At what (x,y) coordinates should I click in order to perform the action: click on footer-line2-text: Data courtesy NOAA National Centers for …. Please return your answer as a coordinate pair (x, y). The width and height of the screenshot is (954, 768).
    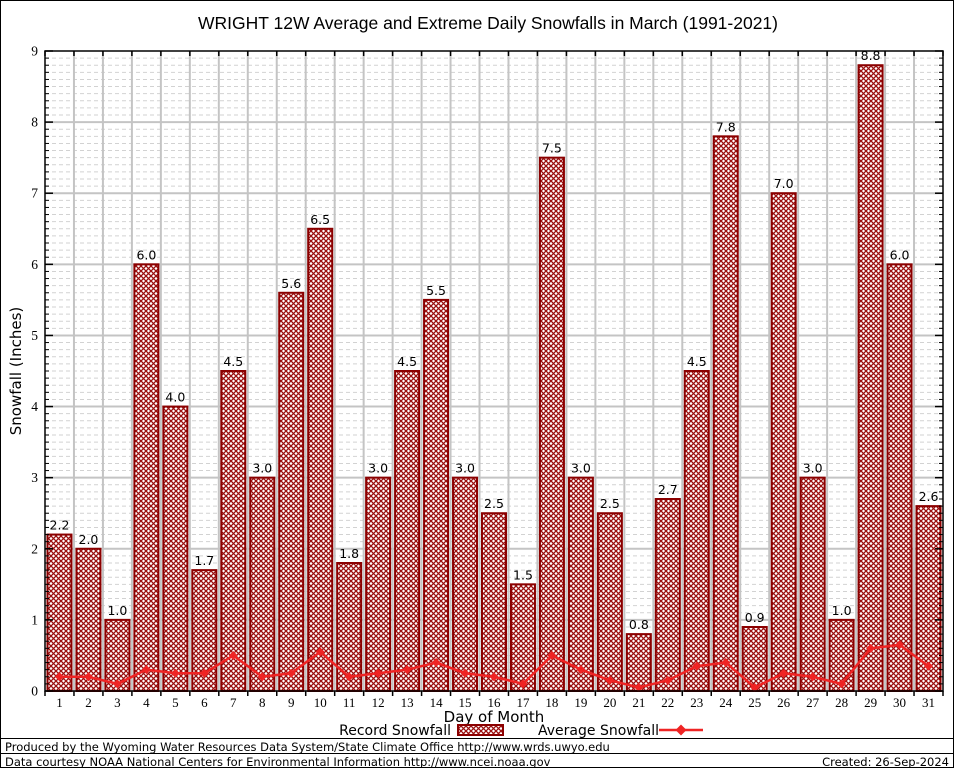
    Looking at the image, I should click on (278, 761).